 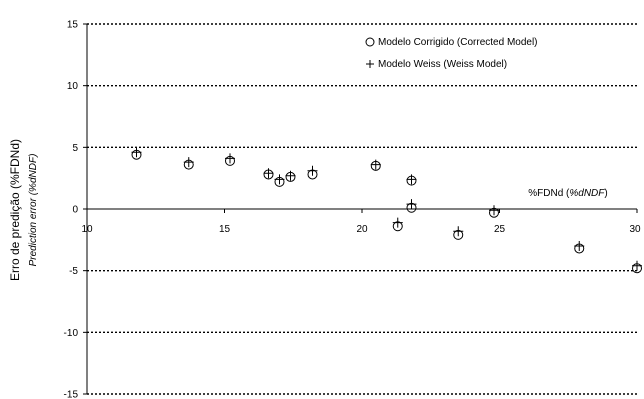 I want to click on y-axis-sublabel: Prediction error (%dNDF), so click(x=33, y=210).